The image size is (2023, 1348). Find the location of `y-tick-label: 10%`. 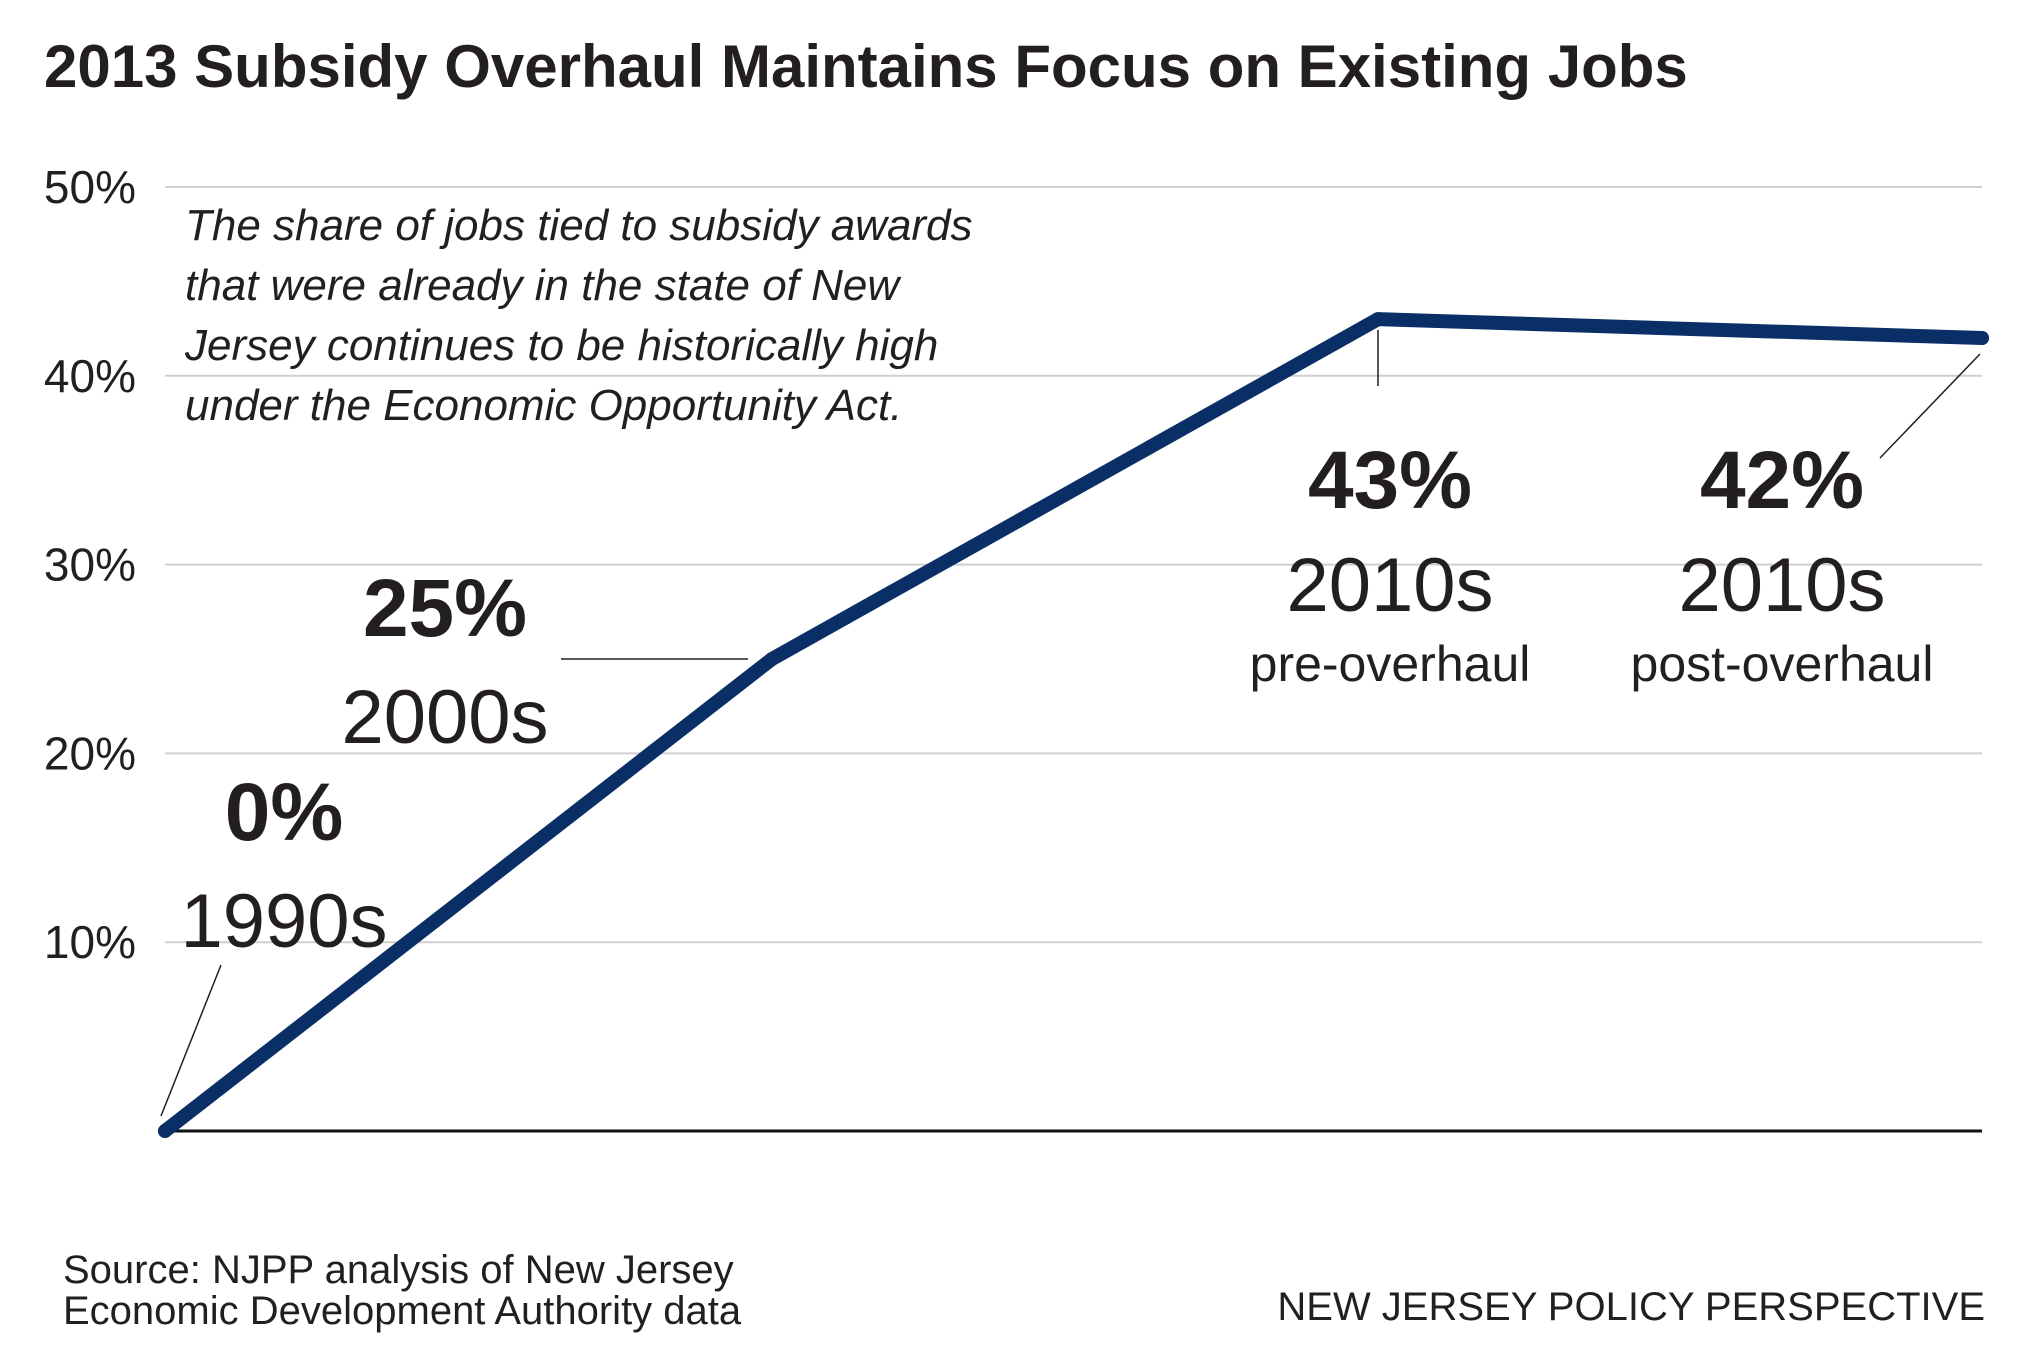

y-tick-label: 10% is located at coordinates (90, 942).